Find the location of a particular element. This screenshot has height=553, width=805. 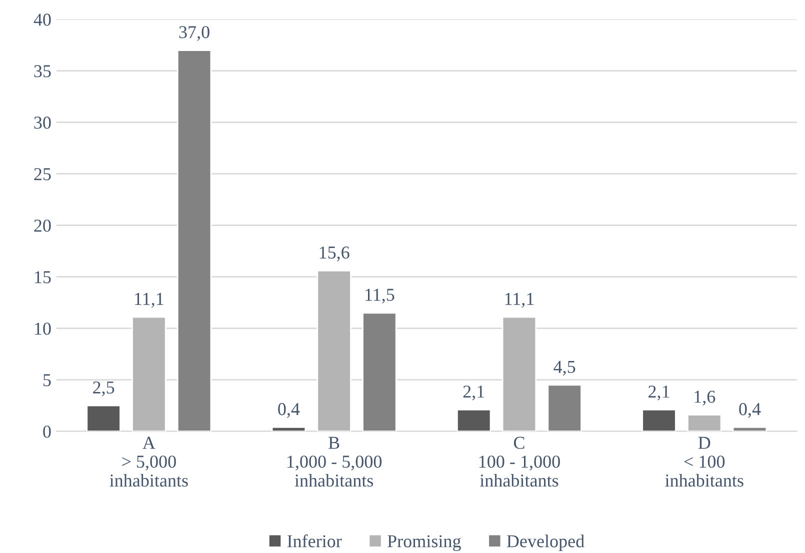

legend-label: Promising is located at coordinates (424, 543).